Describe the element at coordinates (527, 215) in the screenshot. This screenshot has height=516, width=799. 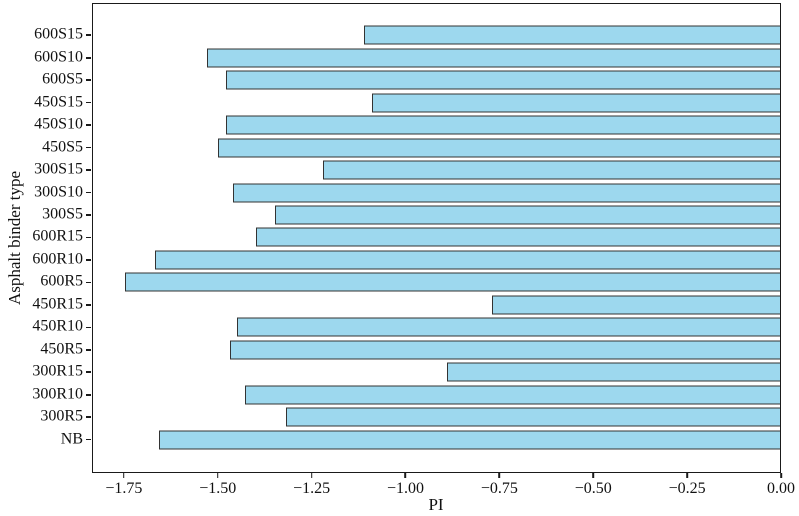
I see `bar-300S5` at that location.